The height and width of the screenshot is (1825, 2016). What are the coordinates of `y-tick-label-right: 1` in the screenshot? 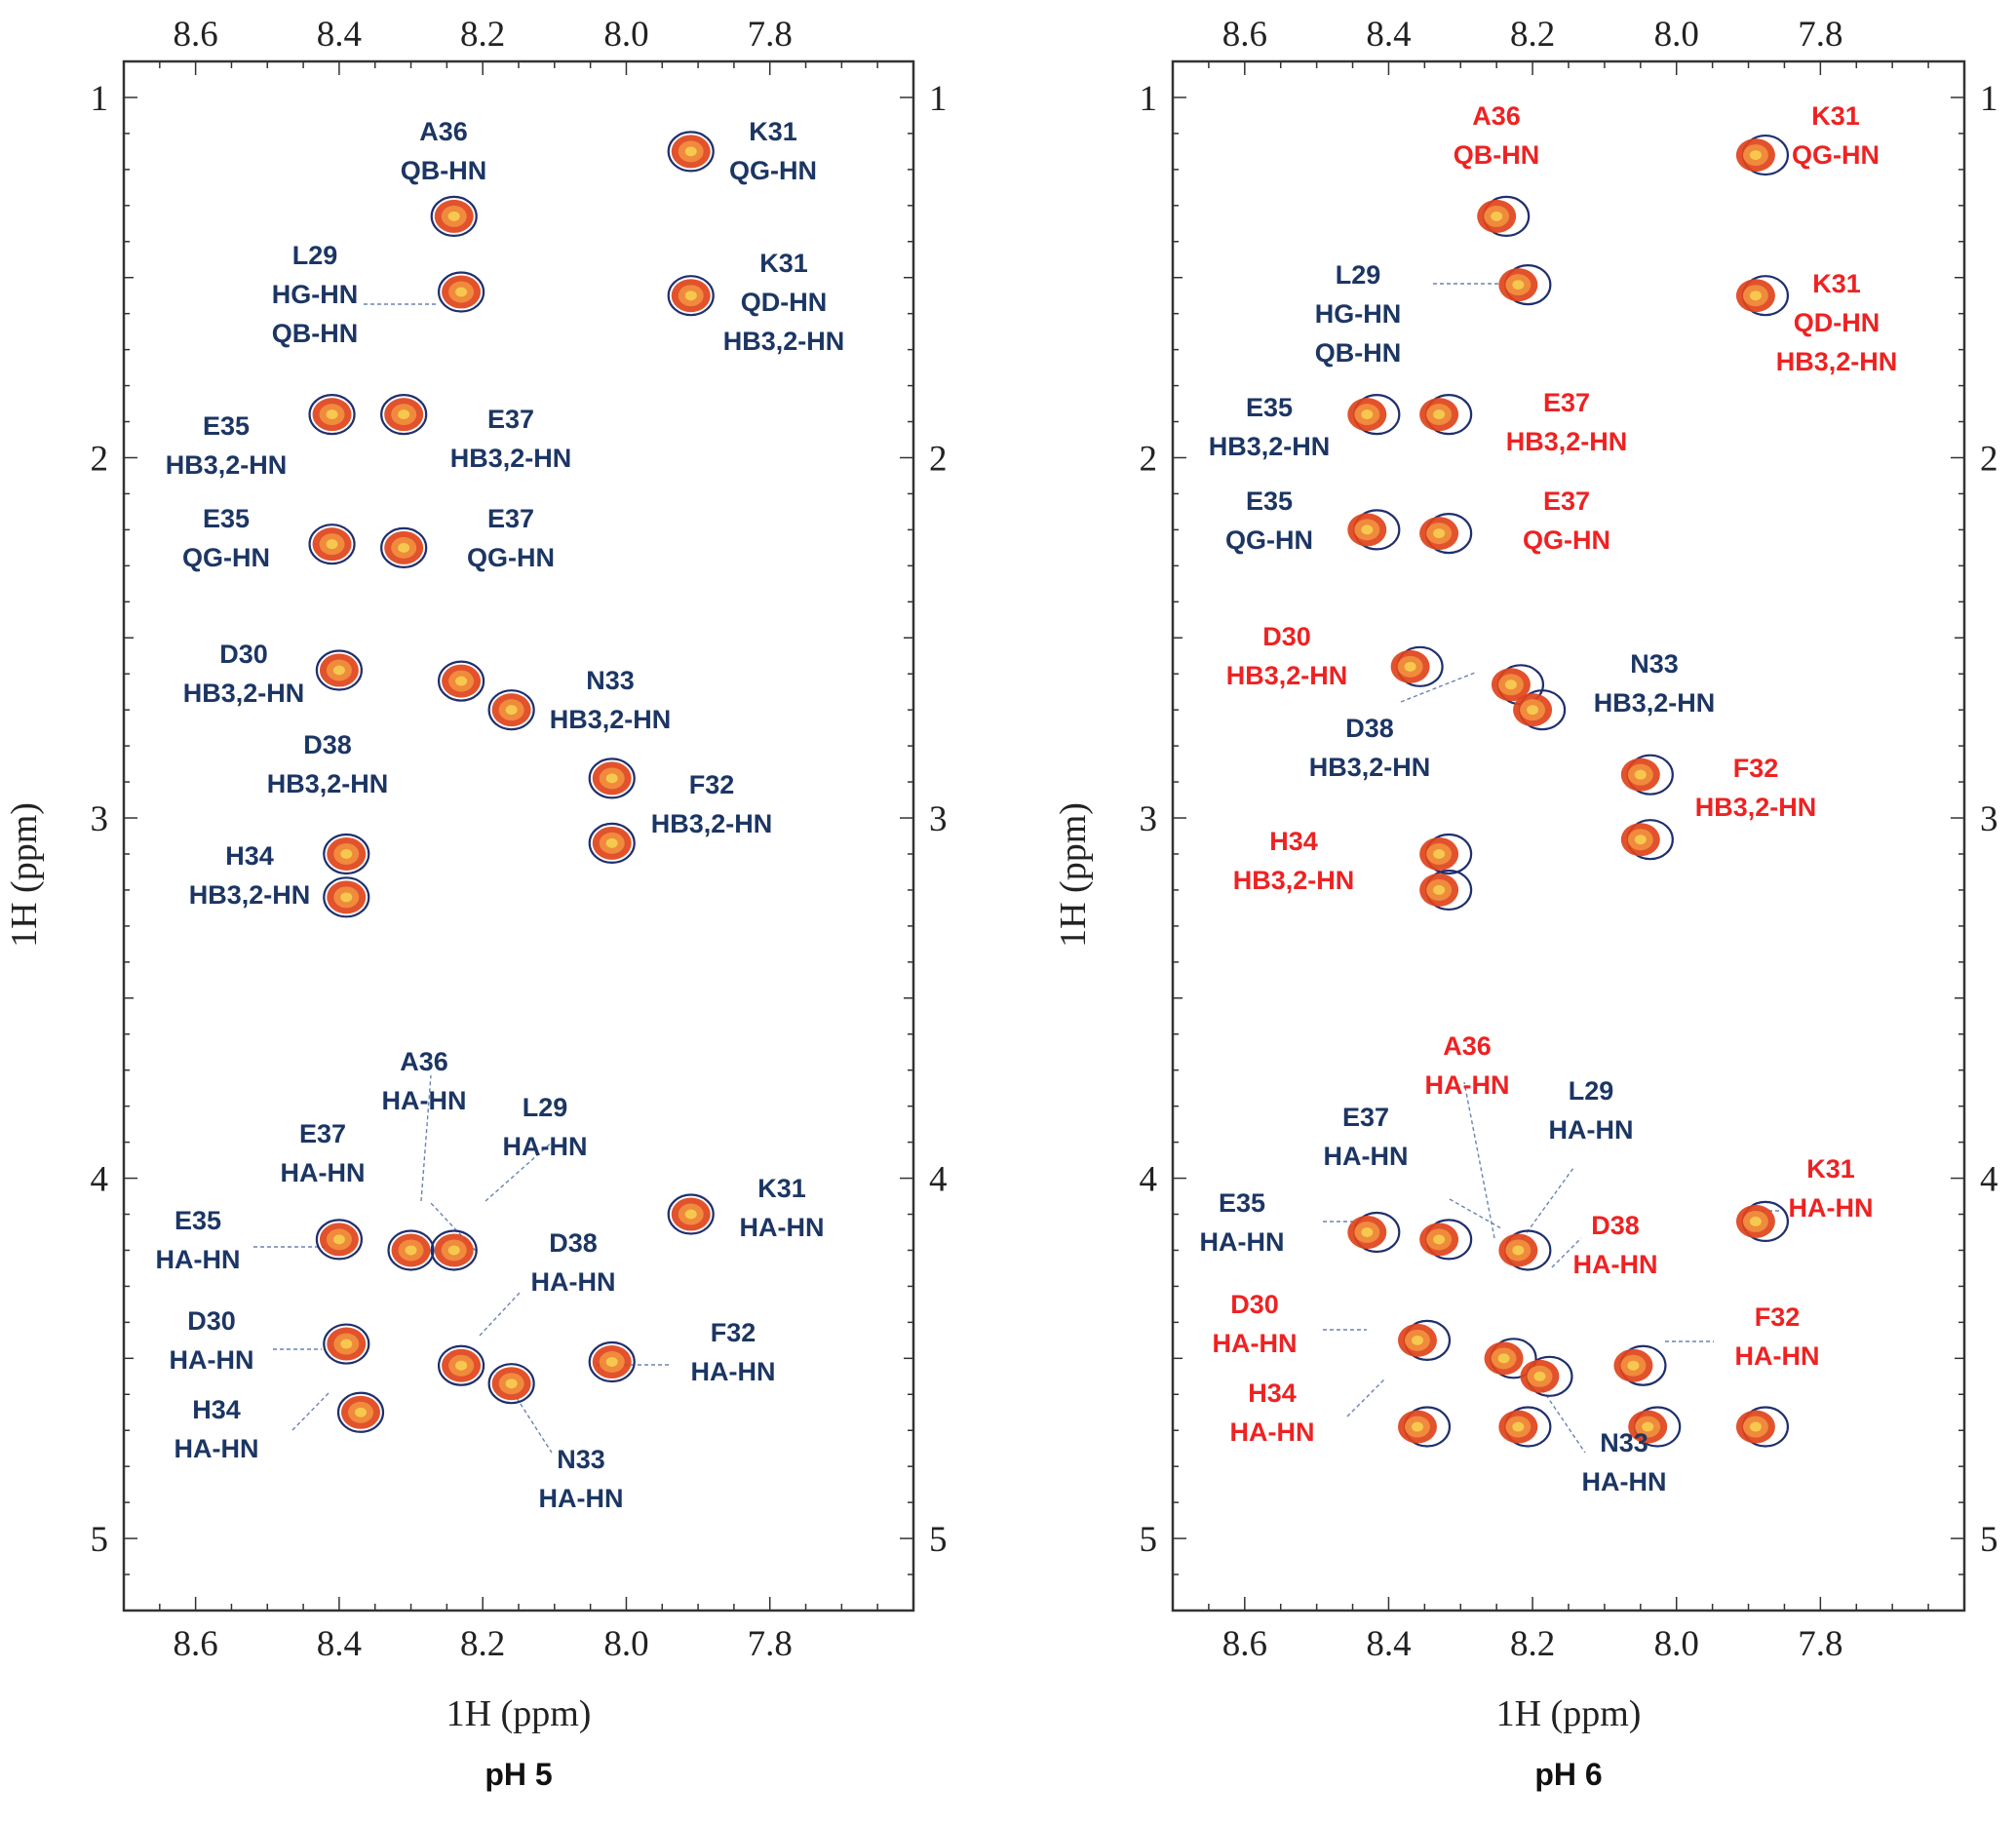 It's located at (938, 99).